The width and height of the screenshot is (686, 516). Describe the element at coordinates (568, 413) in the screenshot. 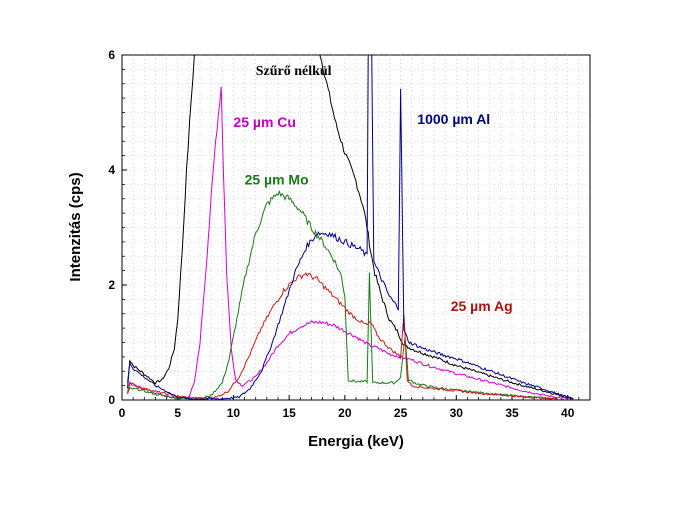

I see `x-tick-label: 40` at that location.